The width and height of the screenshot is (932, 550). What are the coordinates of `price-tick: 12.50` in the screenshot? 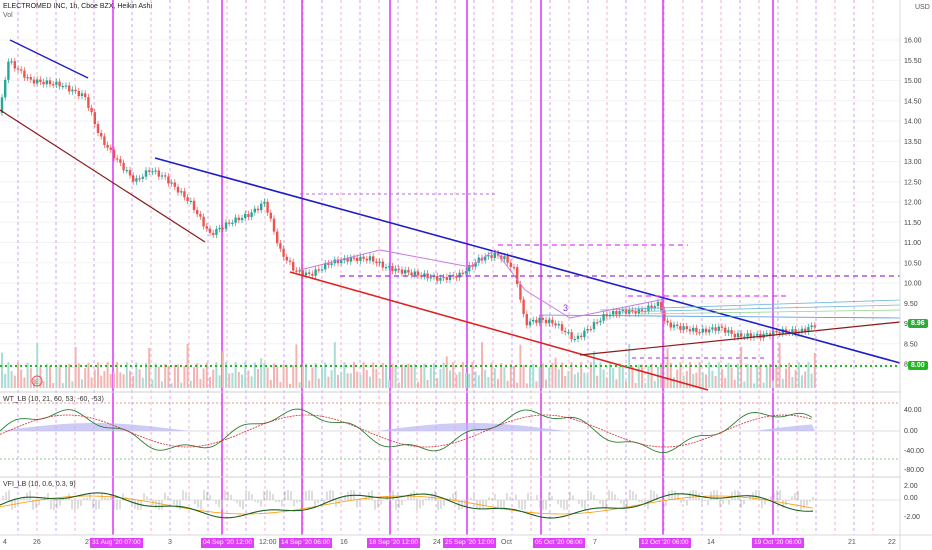 It's located at (913, 182).